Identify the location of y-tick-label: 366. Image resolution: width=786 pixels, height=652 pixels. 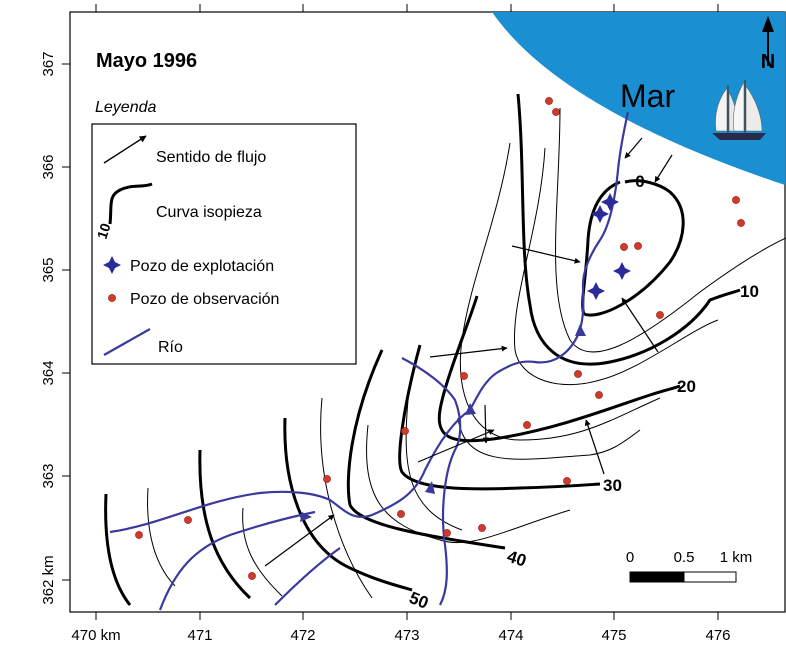
(48, 166).